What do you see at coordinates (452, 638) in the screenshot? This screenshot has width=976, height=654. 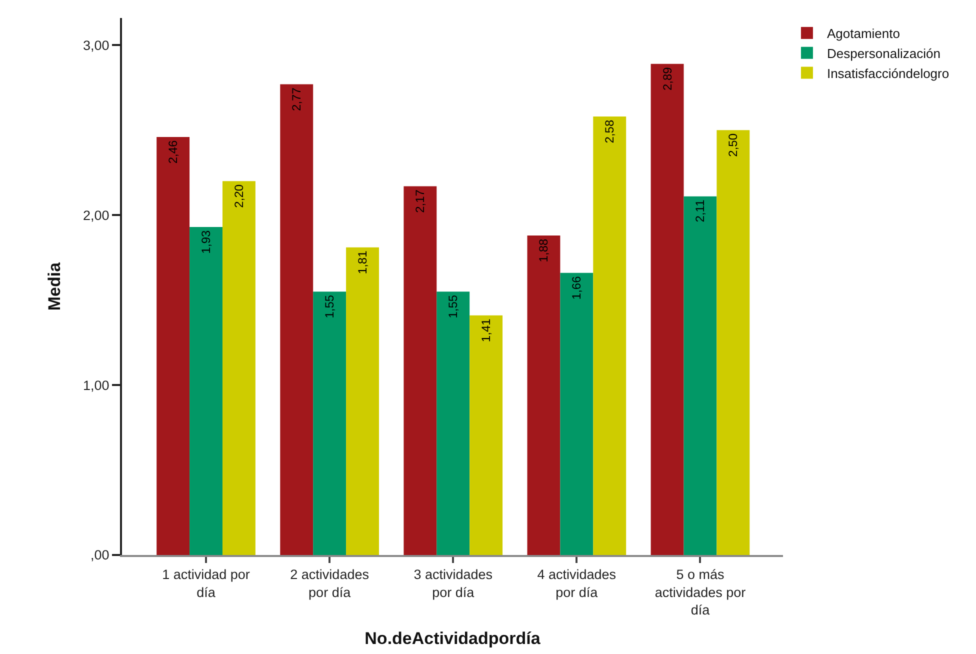 I see `x-axis-title: No.deActividadpordía` at bounding box center [452, 638].